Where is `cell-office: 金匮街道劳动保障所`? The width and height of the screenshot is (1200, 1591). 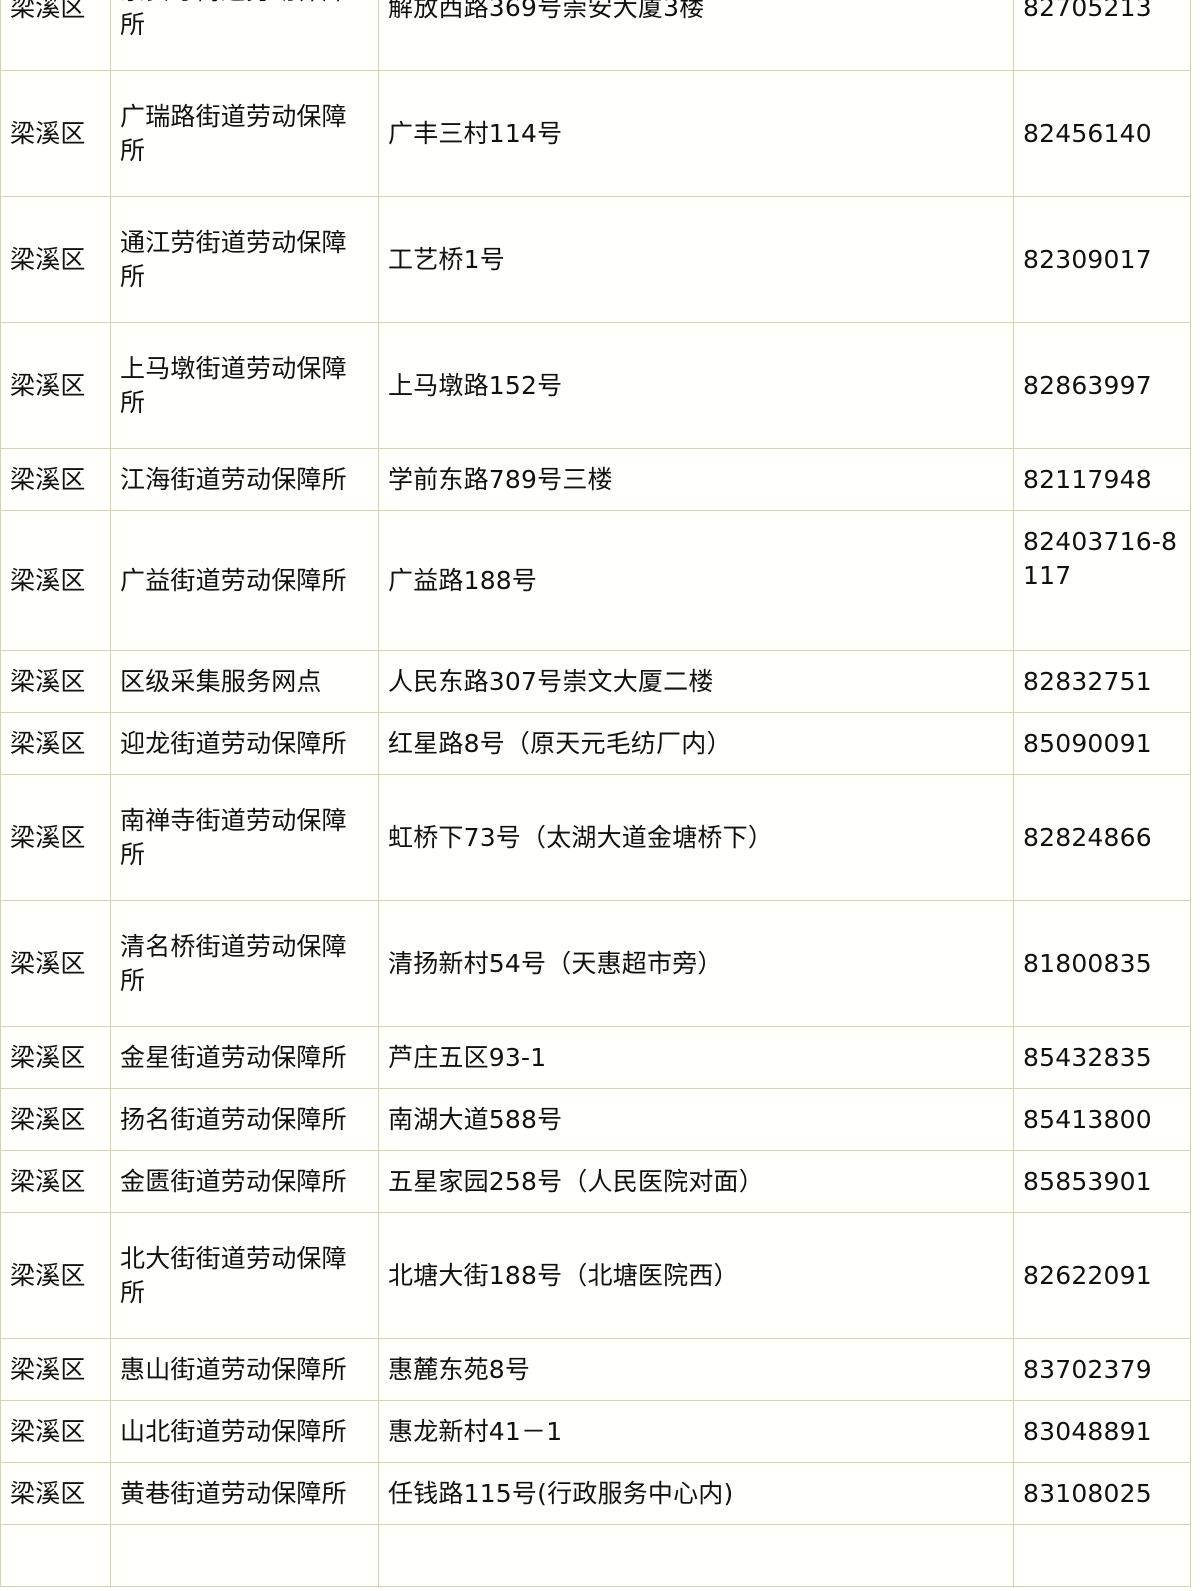
cell-office: 金匮街道劳动保障所 is located at coordinates (244, 1181).